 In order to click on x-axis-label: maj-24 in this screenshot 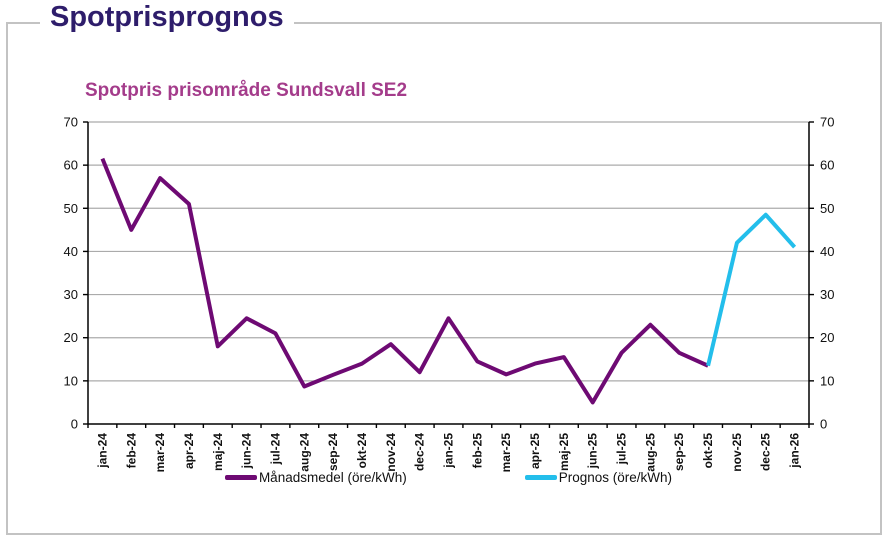, I will do `click(218, 452)`.